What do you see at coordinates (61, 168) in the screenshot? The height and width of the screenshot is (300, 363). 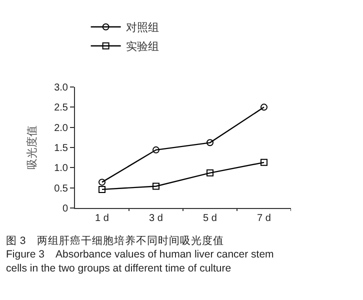 I see `y-tick-label: 1.0` at bounding box center [61, 168].